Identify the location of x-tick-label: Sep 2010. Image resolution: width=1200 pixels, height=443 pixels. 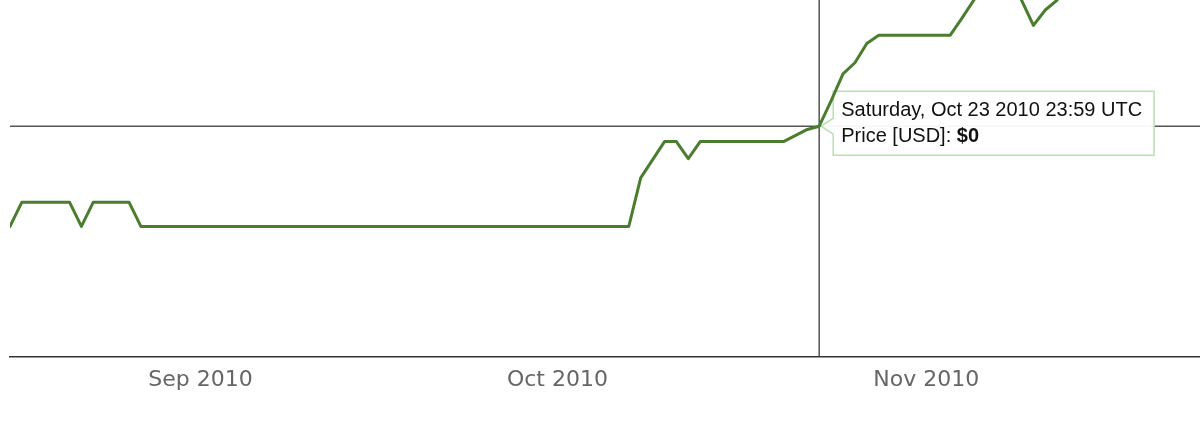
(200, 378).